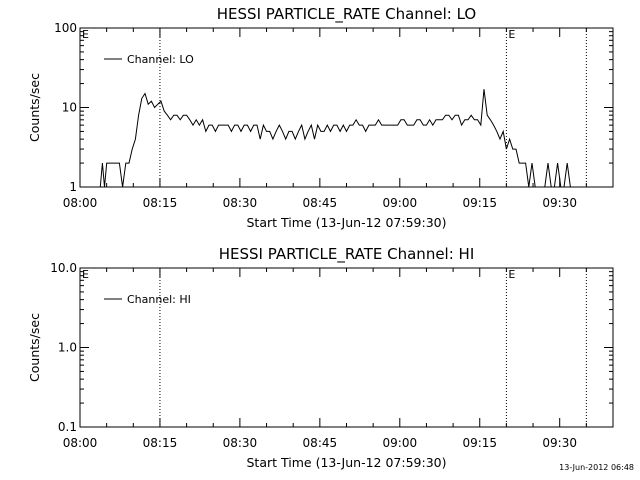  Describe the element at coordinates (67, 427) in the screenshot. I see `y-tick-label: 0.1` at that location.